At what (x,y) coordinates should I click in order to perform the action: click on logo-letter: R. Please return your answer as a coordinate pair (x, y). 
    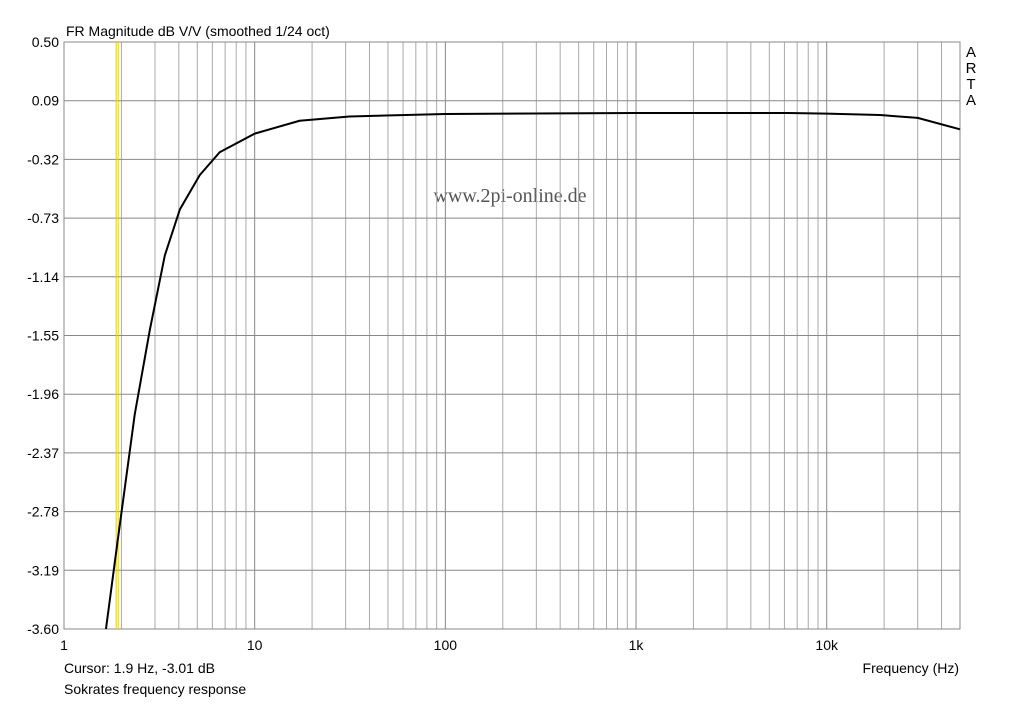
    Looking at the image, I should click on (971, 68).